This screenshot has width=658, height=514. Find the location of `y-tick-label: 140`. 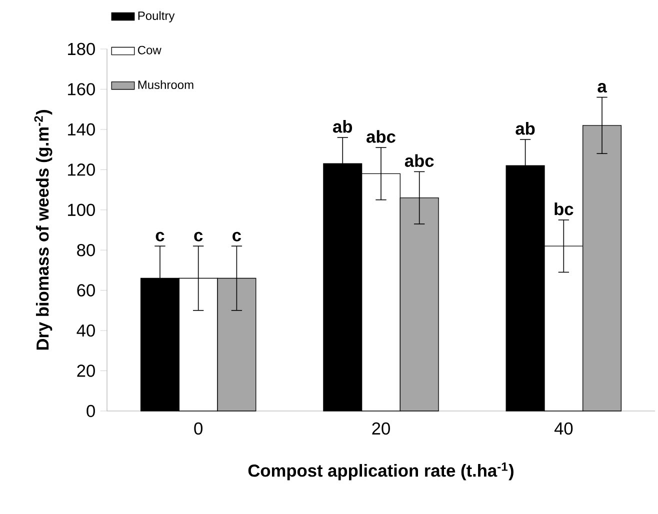

y-tick-label: 140 is located at coordinates (81, 129).